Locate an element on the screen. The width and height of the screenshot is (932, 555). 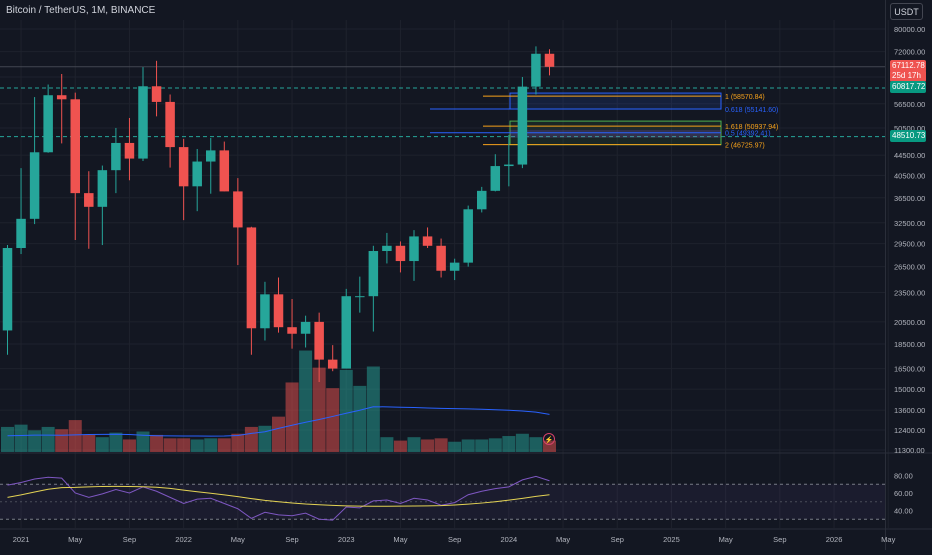
level-2-price-label: 48510.73 is located at coordinates (908, 136).